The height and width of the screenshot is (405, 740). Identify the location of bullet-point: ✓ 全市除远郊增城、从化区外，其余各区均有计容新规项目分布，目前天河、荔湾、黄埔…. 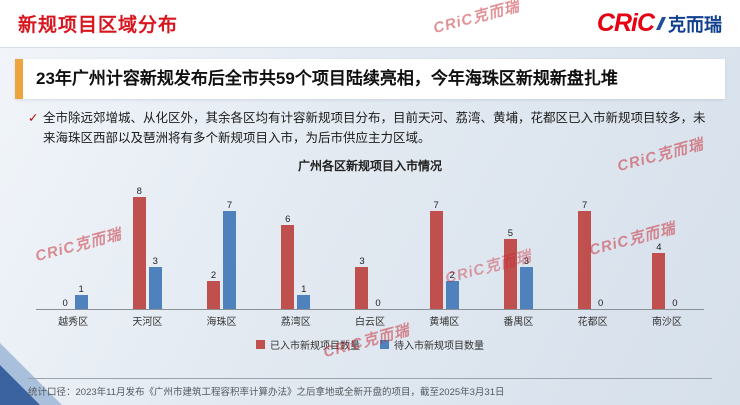
(371, 128).